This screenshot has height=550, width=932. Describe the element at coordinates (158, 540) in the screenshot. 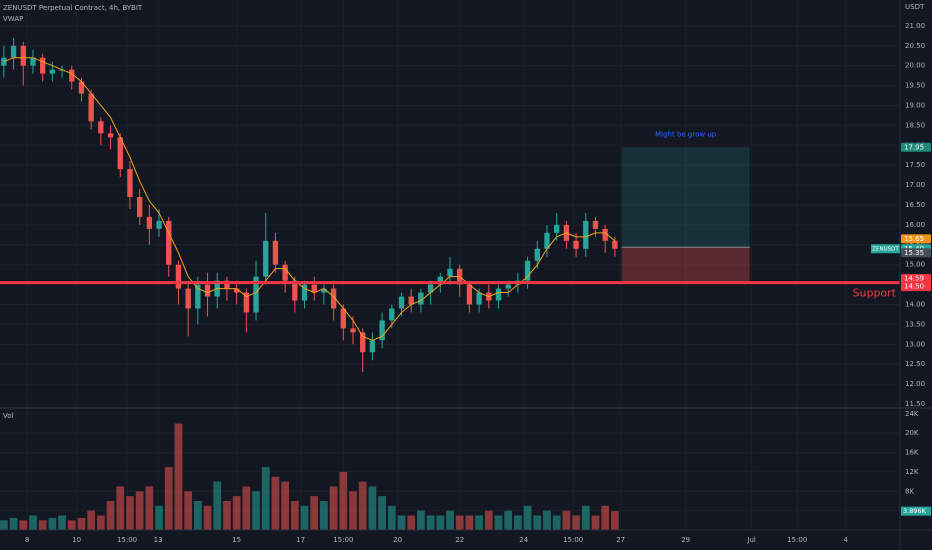

I see `x-tick-label: 13` at that location.